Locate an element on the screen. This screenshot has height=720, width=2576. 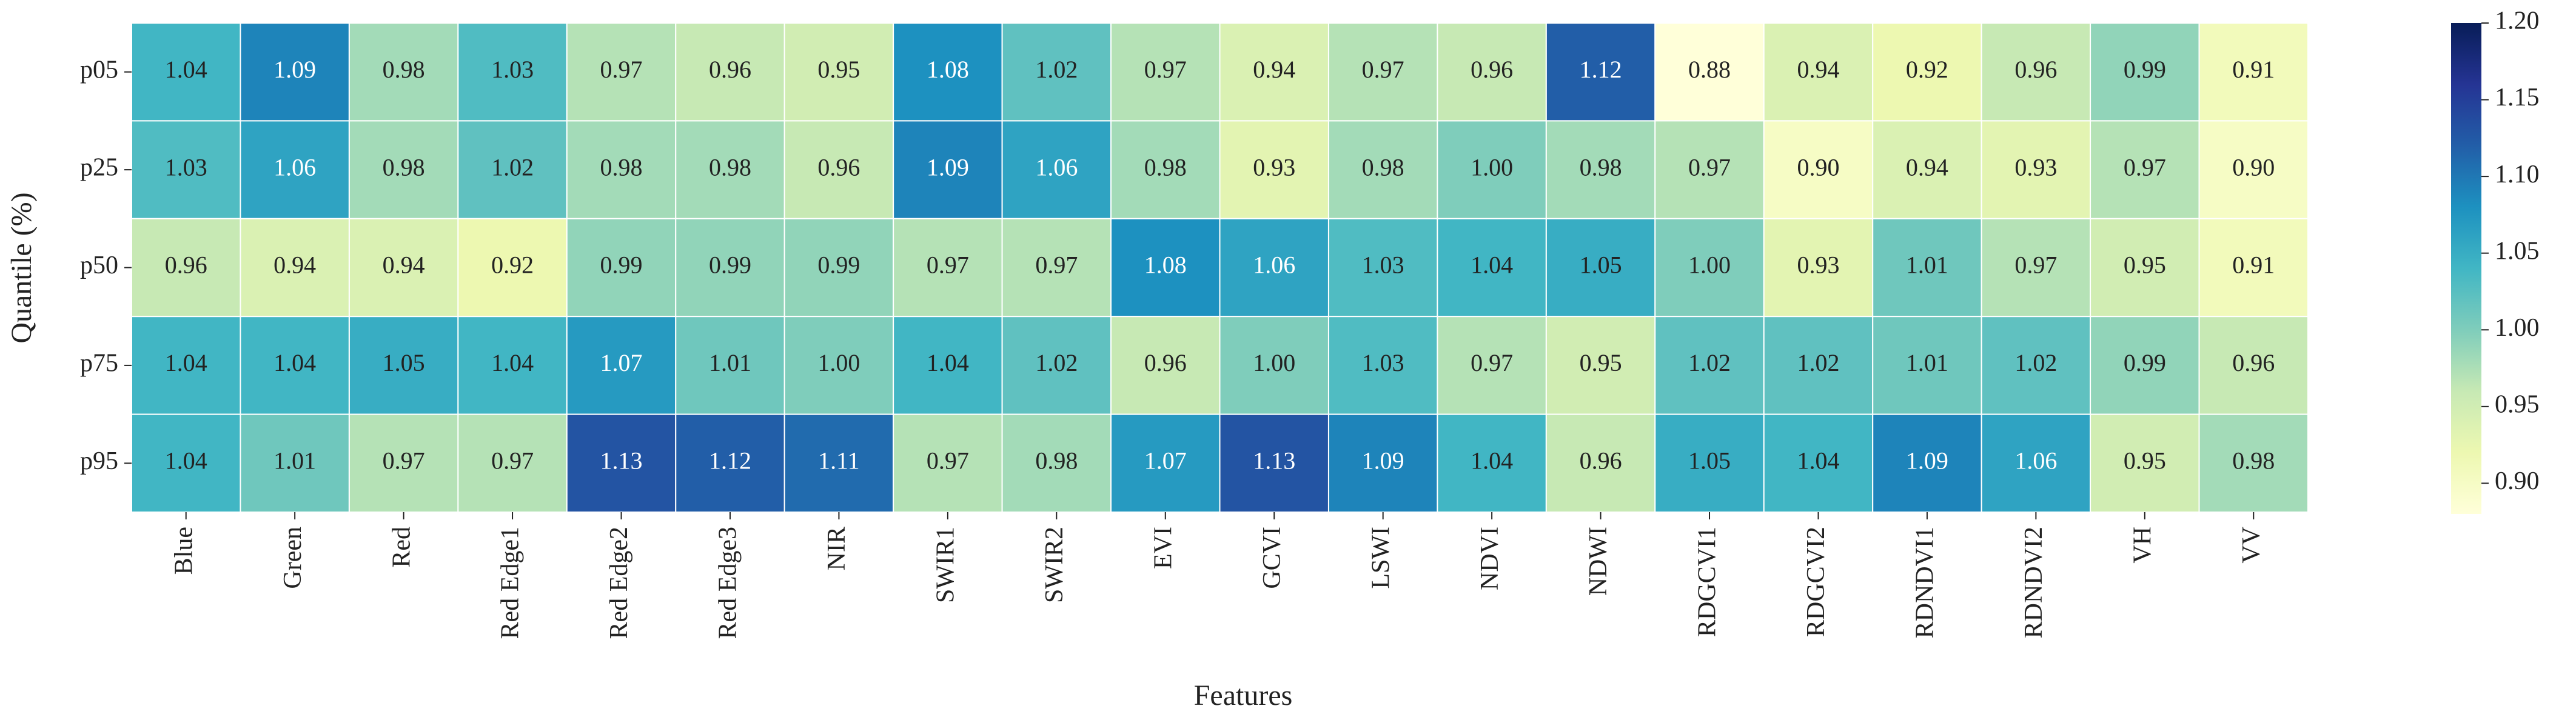
x-tick-label: LSWI is located at coordinates (1381, 558).